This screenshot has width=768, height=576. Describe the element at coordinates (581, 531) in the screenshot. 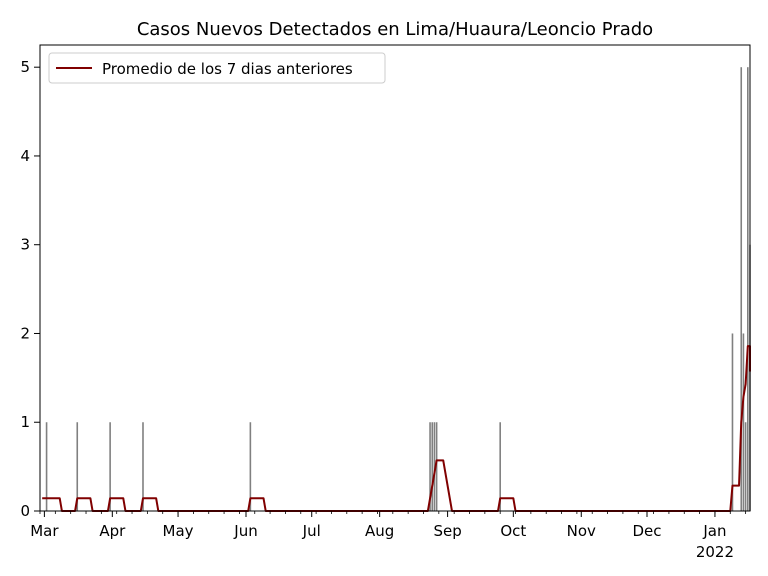

I see `x-tick-label-8: Nov` at that location.